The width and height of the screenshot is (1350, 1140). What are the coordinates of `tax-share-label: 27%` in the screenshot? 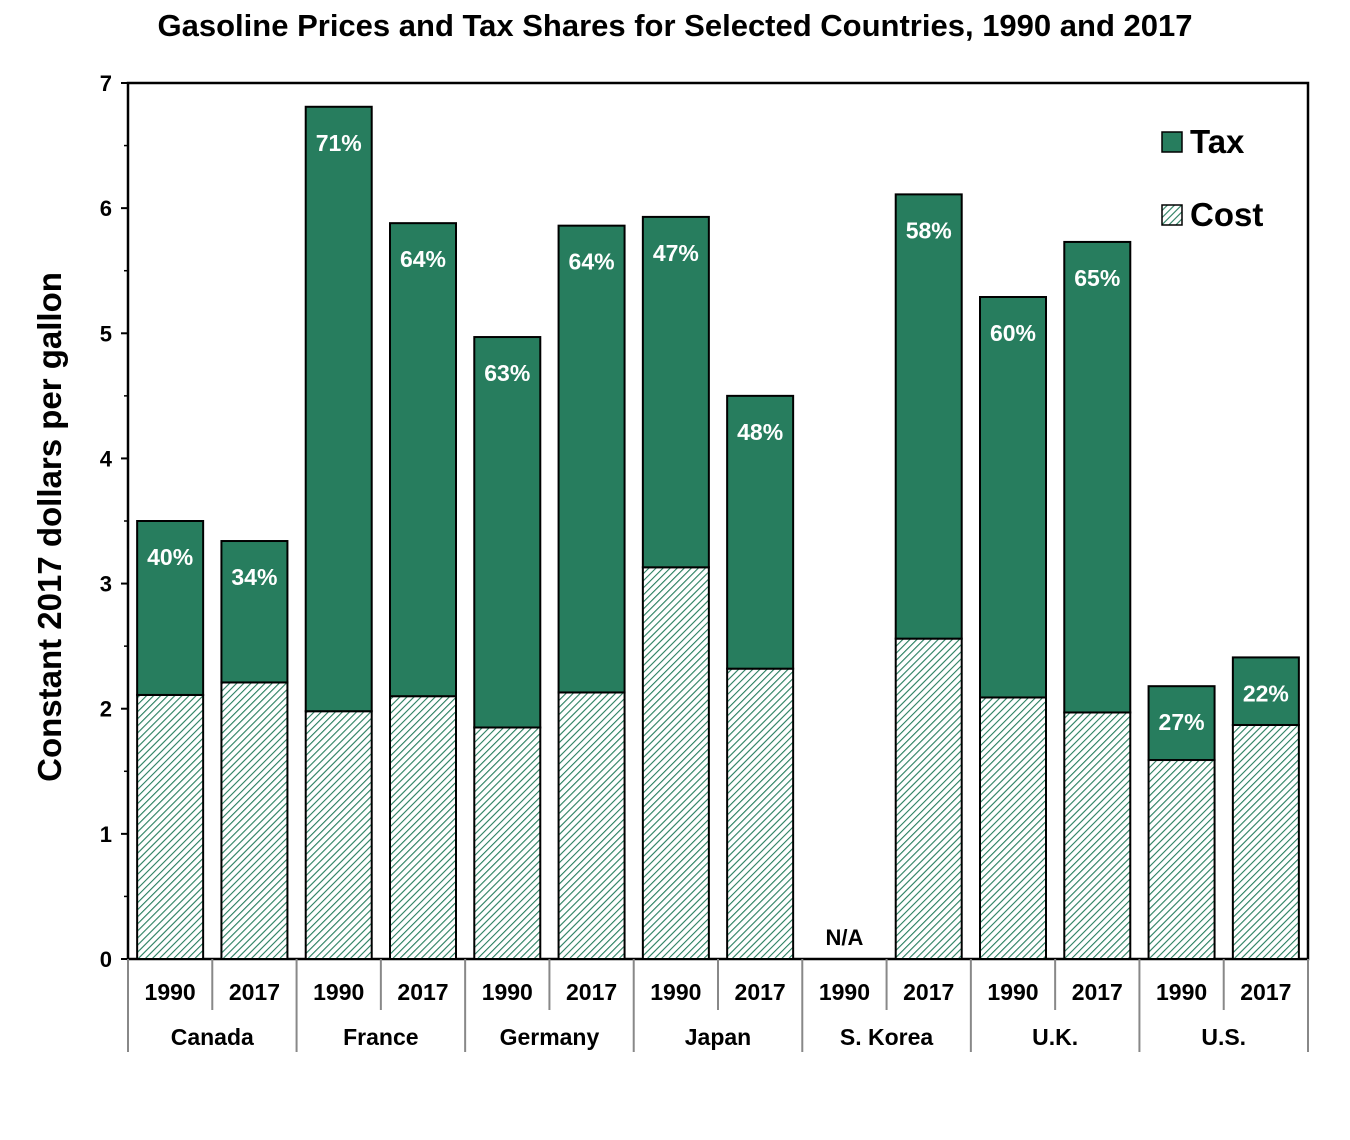 It's located at (1182, 722).